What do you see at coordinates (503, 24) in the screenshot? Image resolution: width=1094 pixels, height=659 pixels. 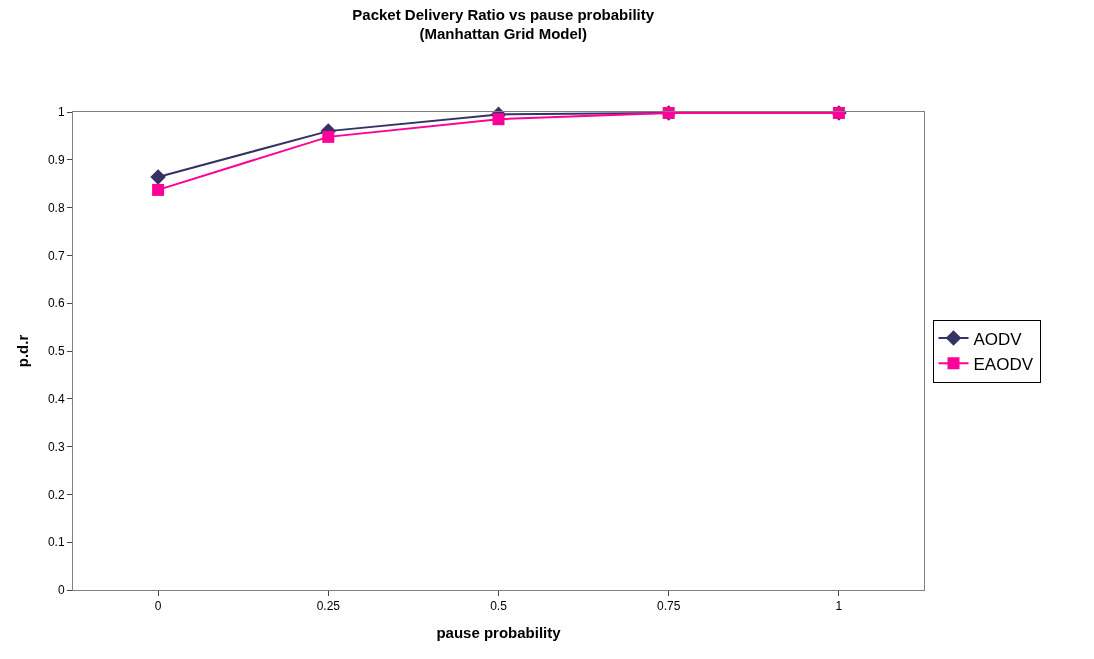 I see `chart-title: Packet Delivery Ratio vs pause probability (Manhattan Grid Model)` at bounding box center [503, 24].